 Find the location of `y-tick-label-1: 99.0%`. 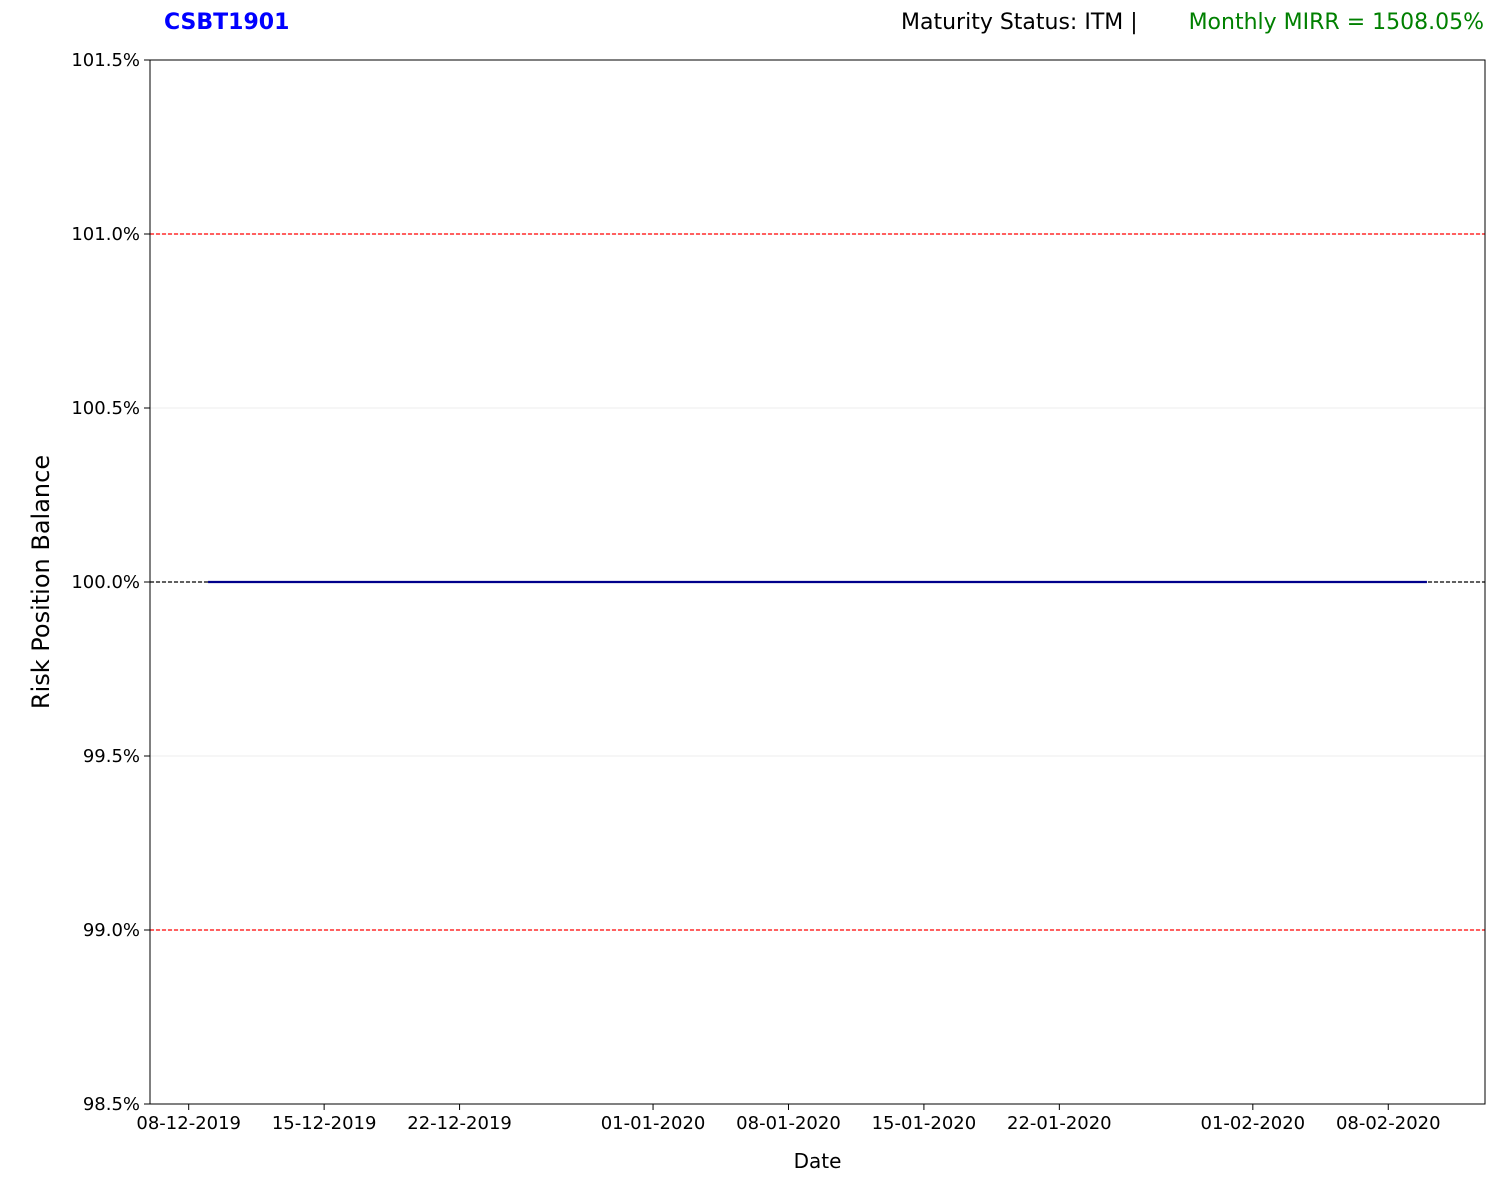

y-tick-label-1: 99.0% is located at coordinates (111, 930).